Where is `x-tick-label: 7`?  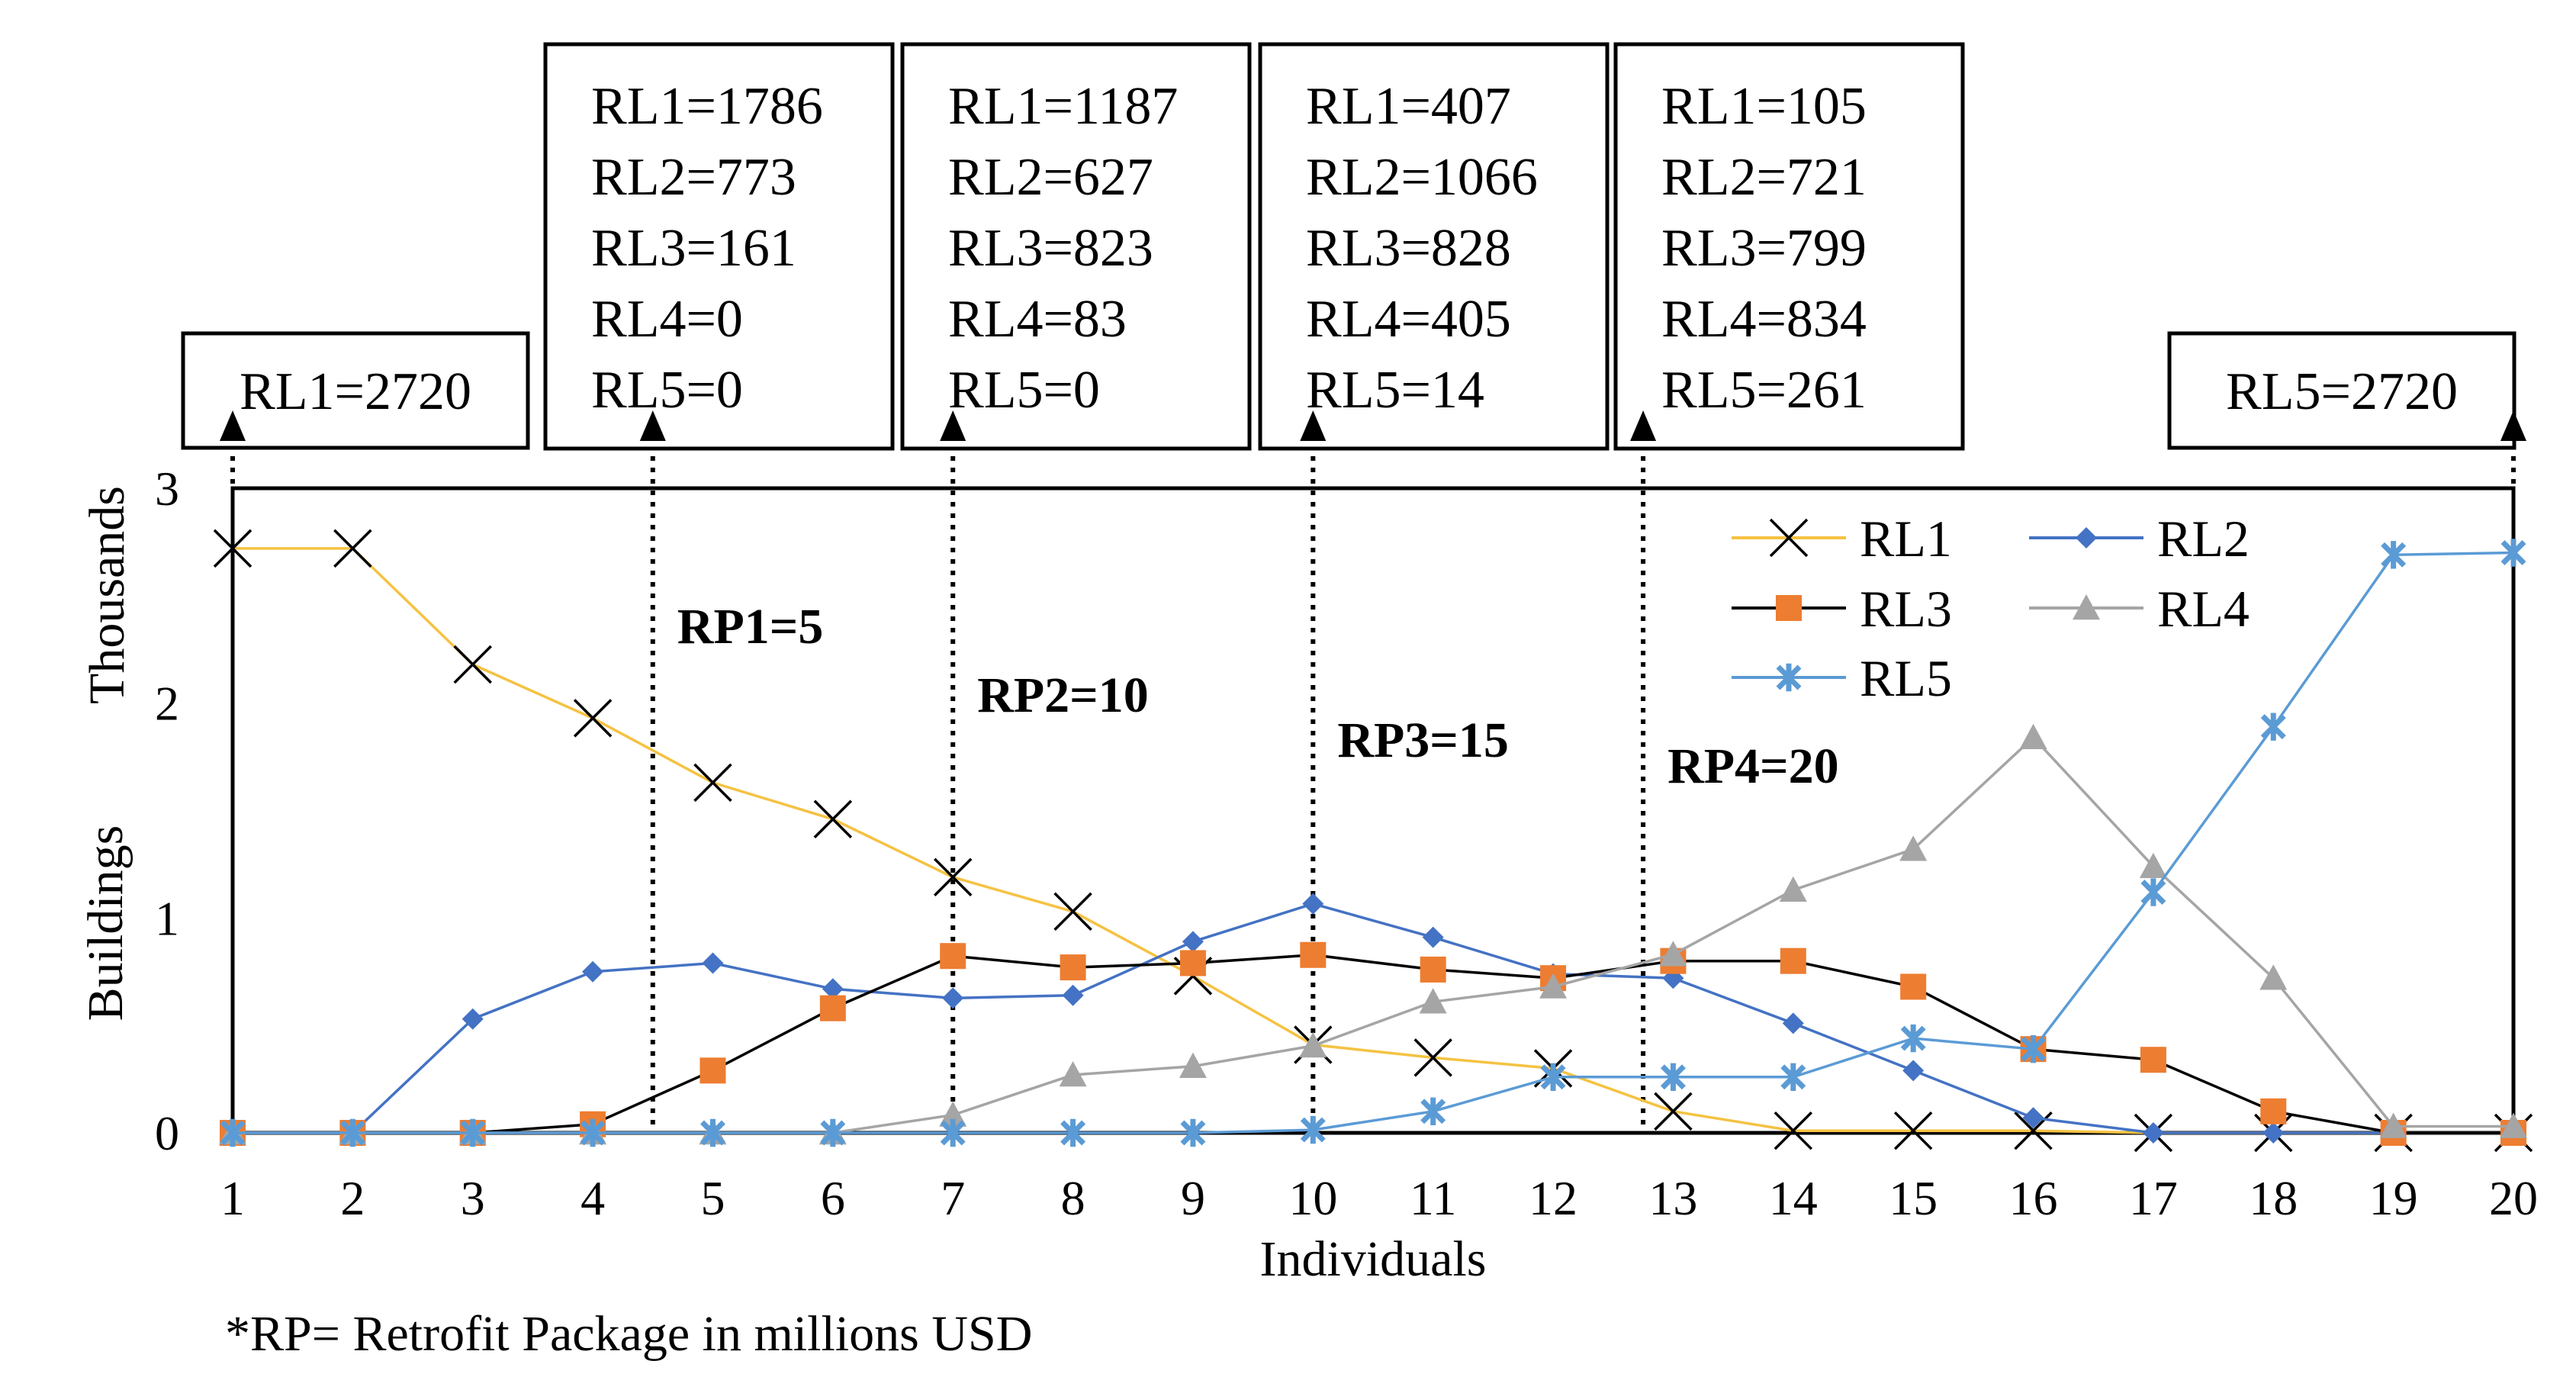
x-tick-label: 7 is located at coordinates (953, 1198).